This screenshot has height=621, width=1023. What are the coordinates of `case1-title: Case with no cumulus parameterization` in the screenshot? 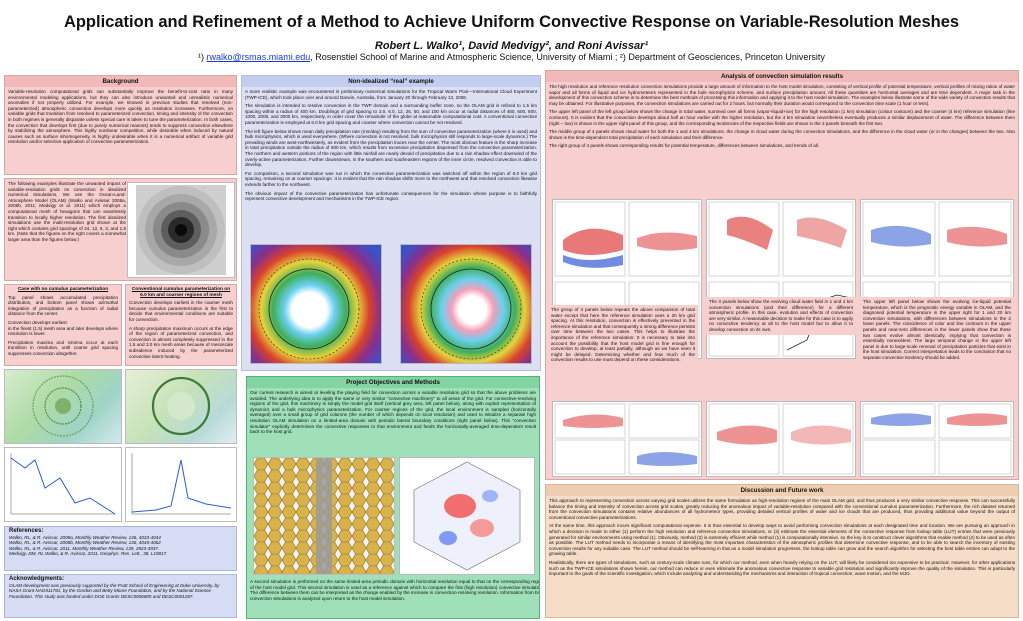 It's located at (63, 289).